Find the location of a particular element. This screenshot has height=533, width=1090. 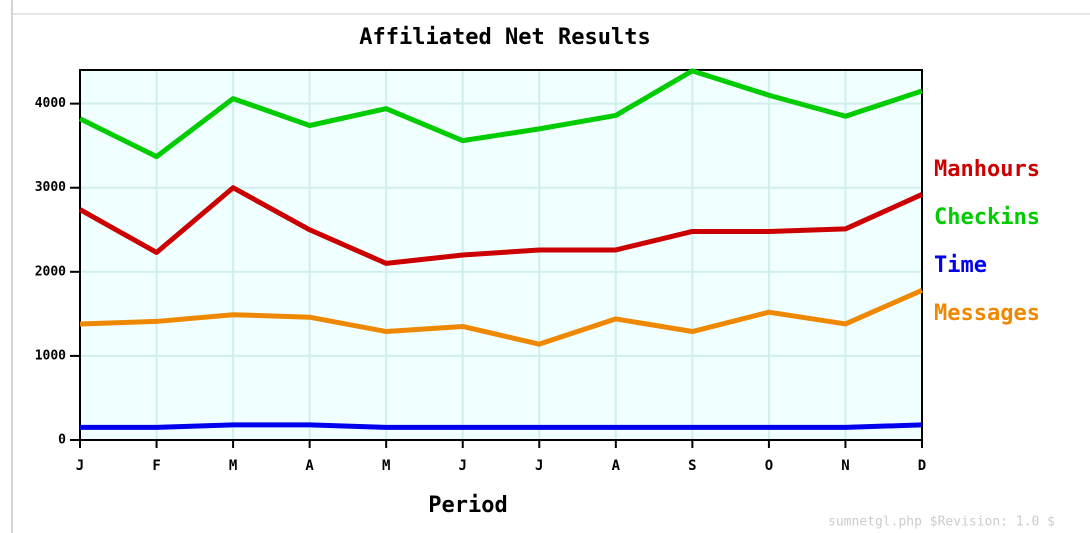

footer: sumnetgl.php $Revision: 1.0 $ is located at coordinates (941, 522).